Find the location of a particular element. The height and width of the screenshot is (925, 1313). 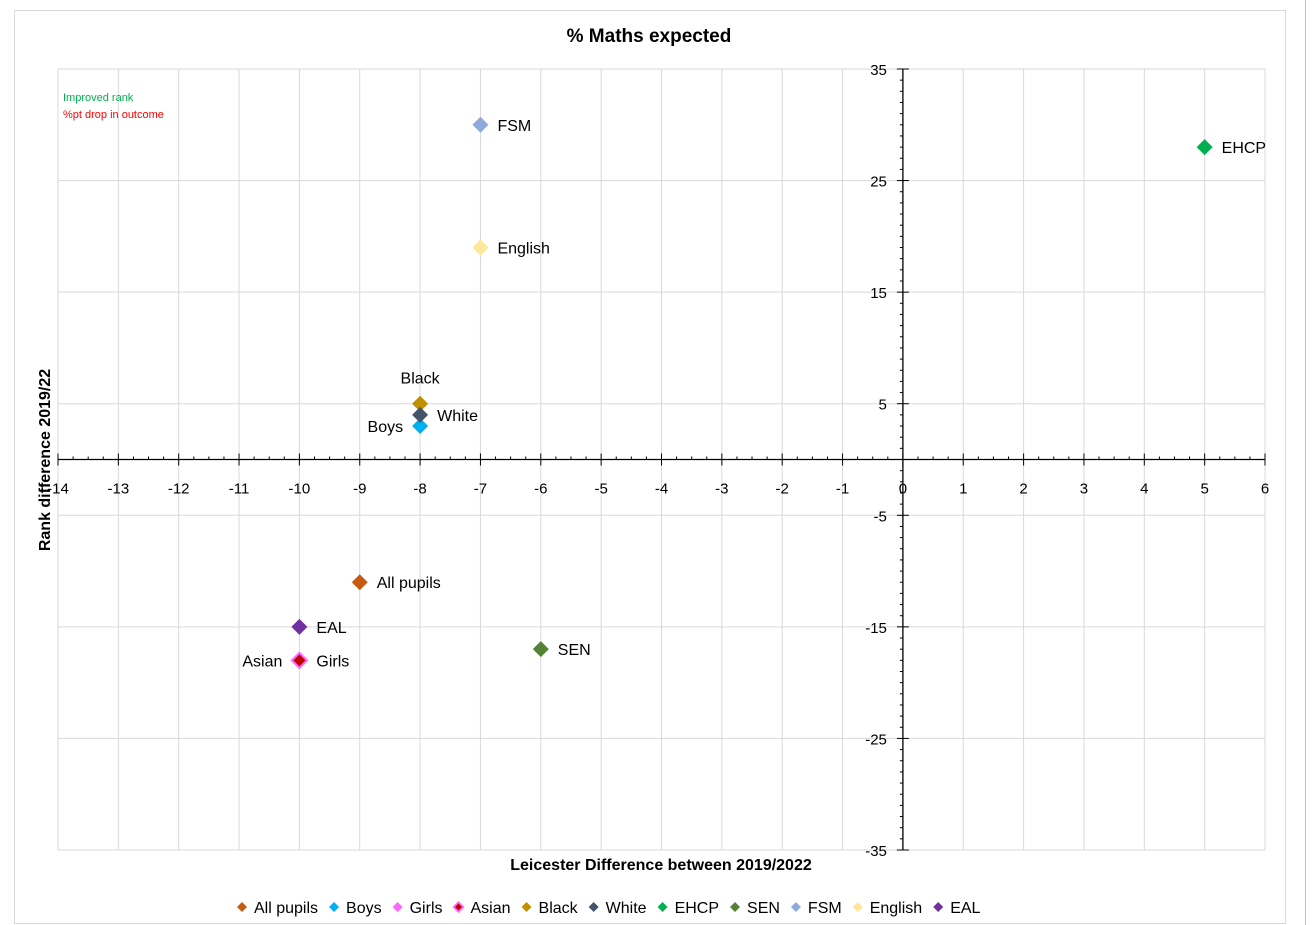

legend-item: EAL is located at coordinates (957, 908).